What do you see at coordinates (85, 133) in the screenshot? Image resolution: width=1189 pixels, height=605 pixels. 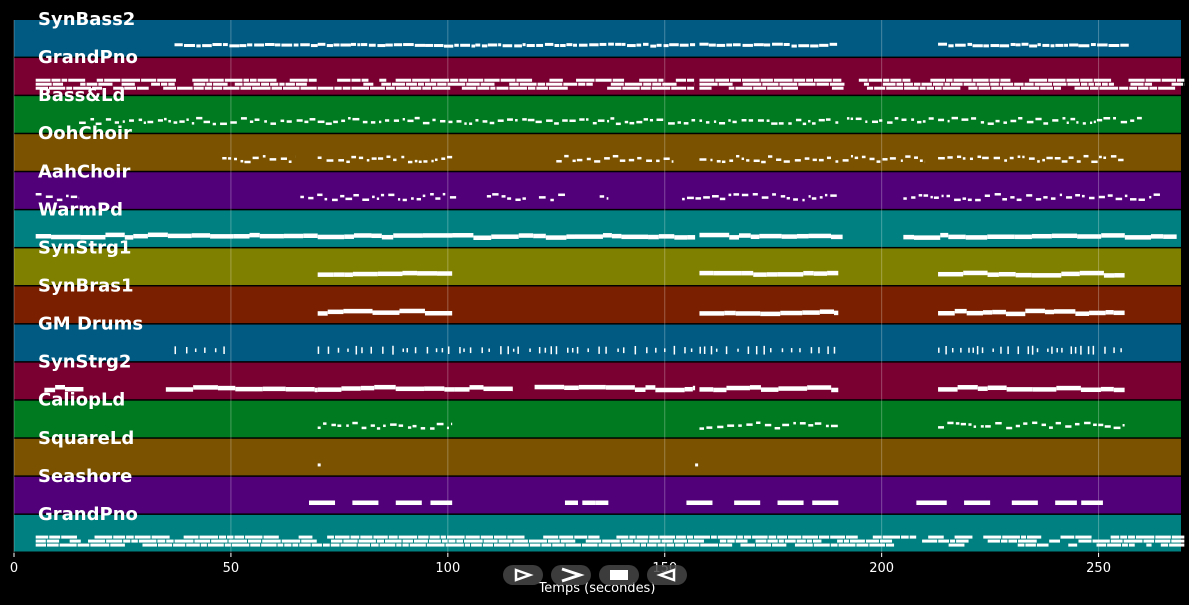 I see `track-label: OohChoir` at bounding box center [85, 133].